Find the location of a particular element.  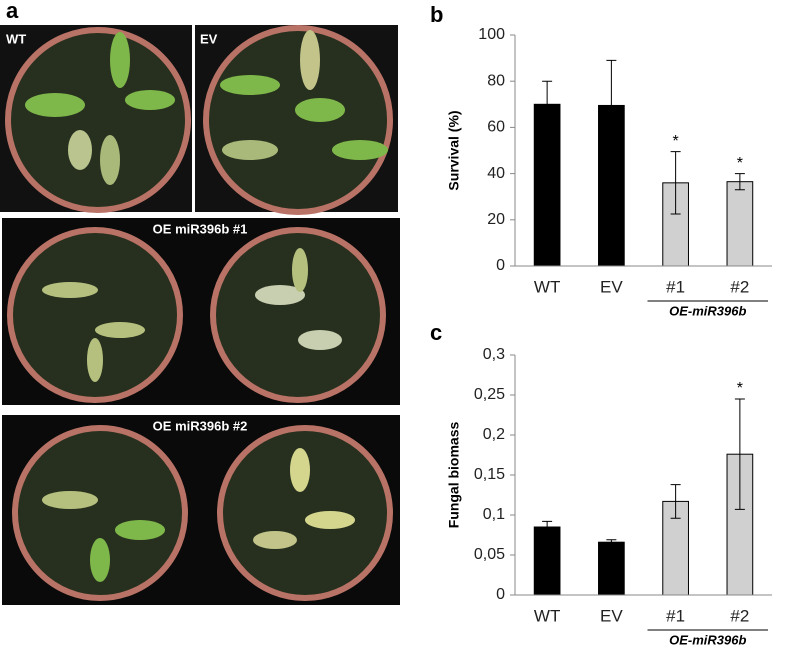

y-tick-label: 0,2 is located at coordinates (494, 434).